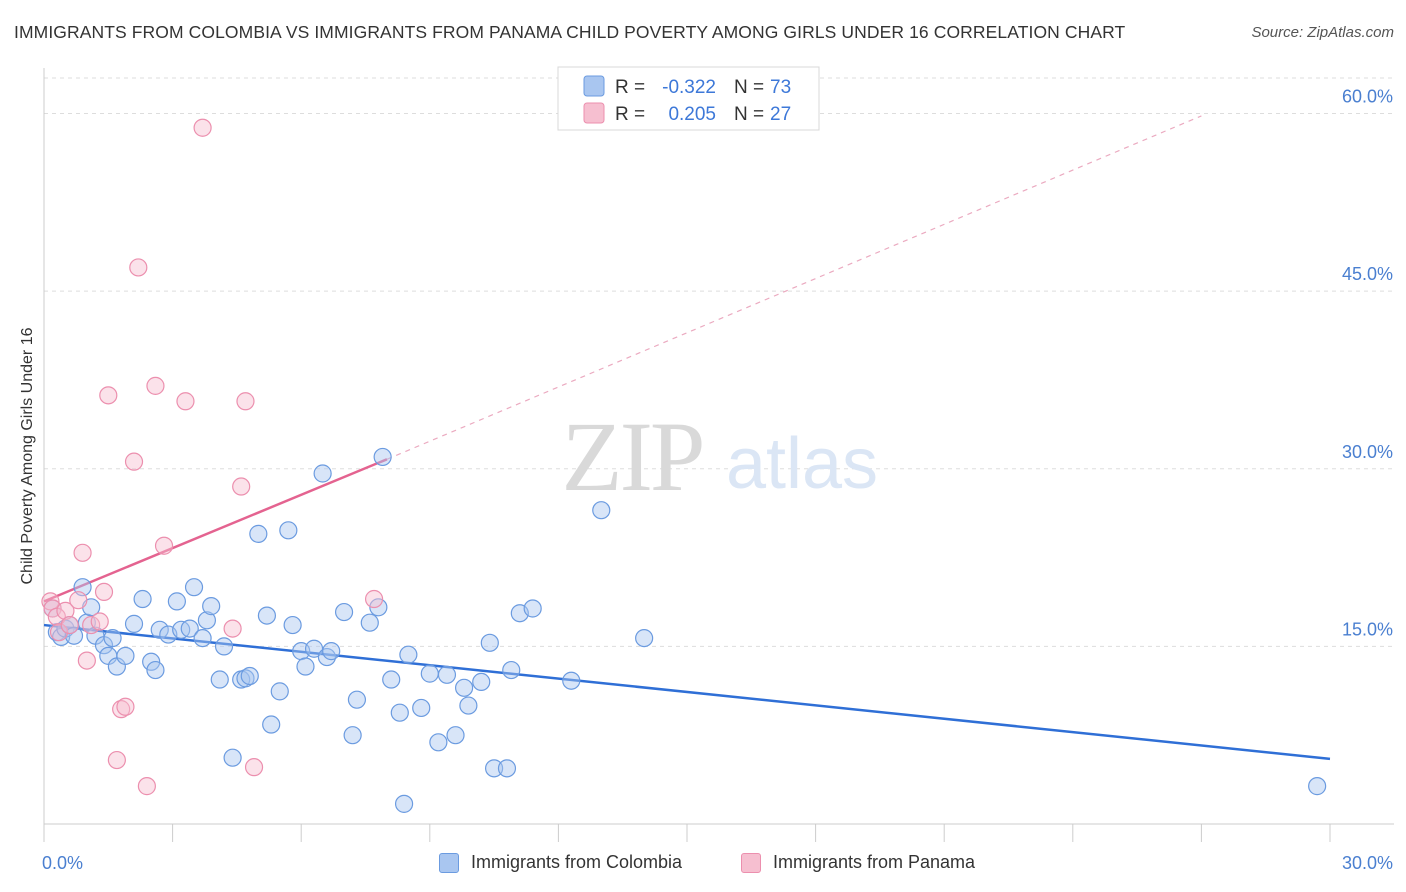 The image size is (1406, 892). What do you see at coordinates (632, 456) in the screenshot?
I see `watermark-zip: ZIP` at bounding box center [632, 456].